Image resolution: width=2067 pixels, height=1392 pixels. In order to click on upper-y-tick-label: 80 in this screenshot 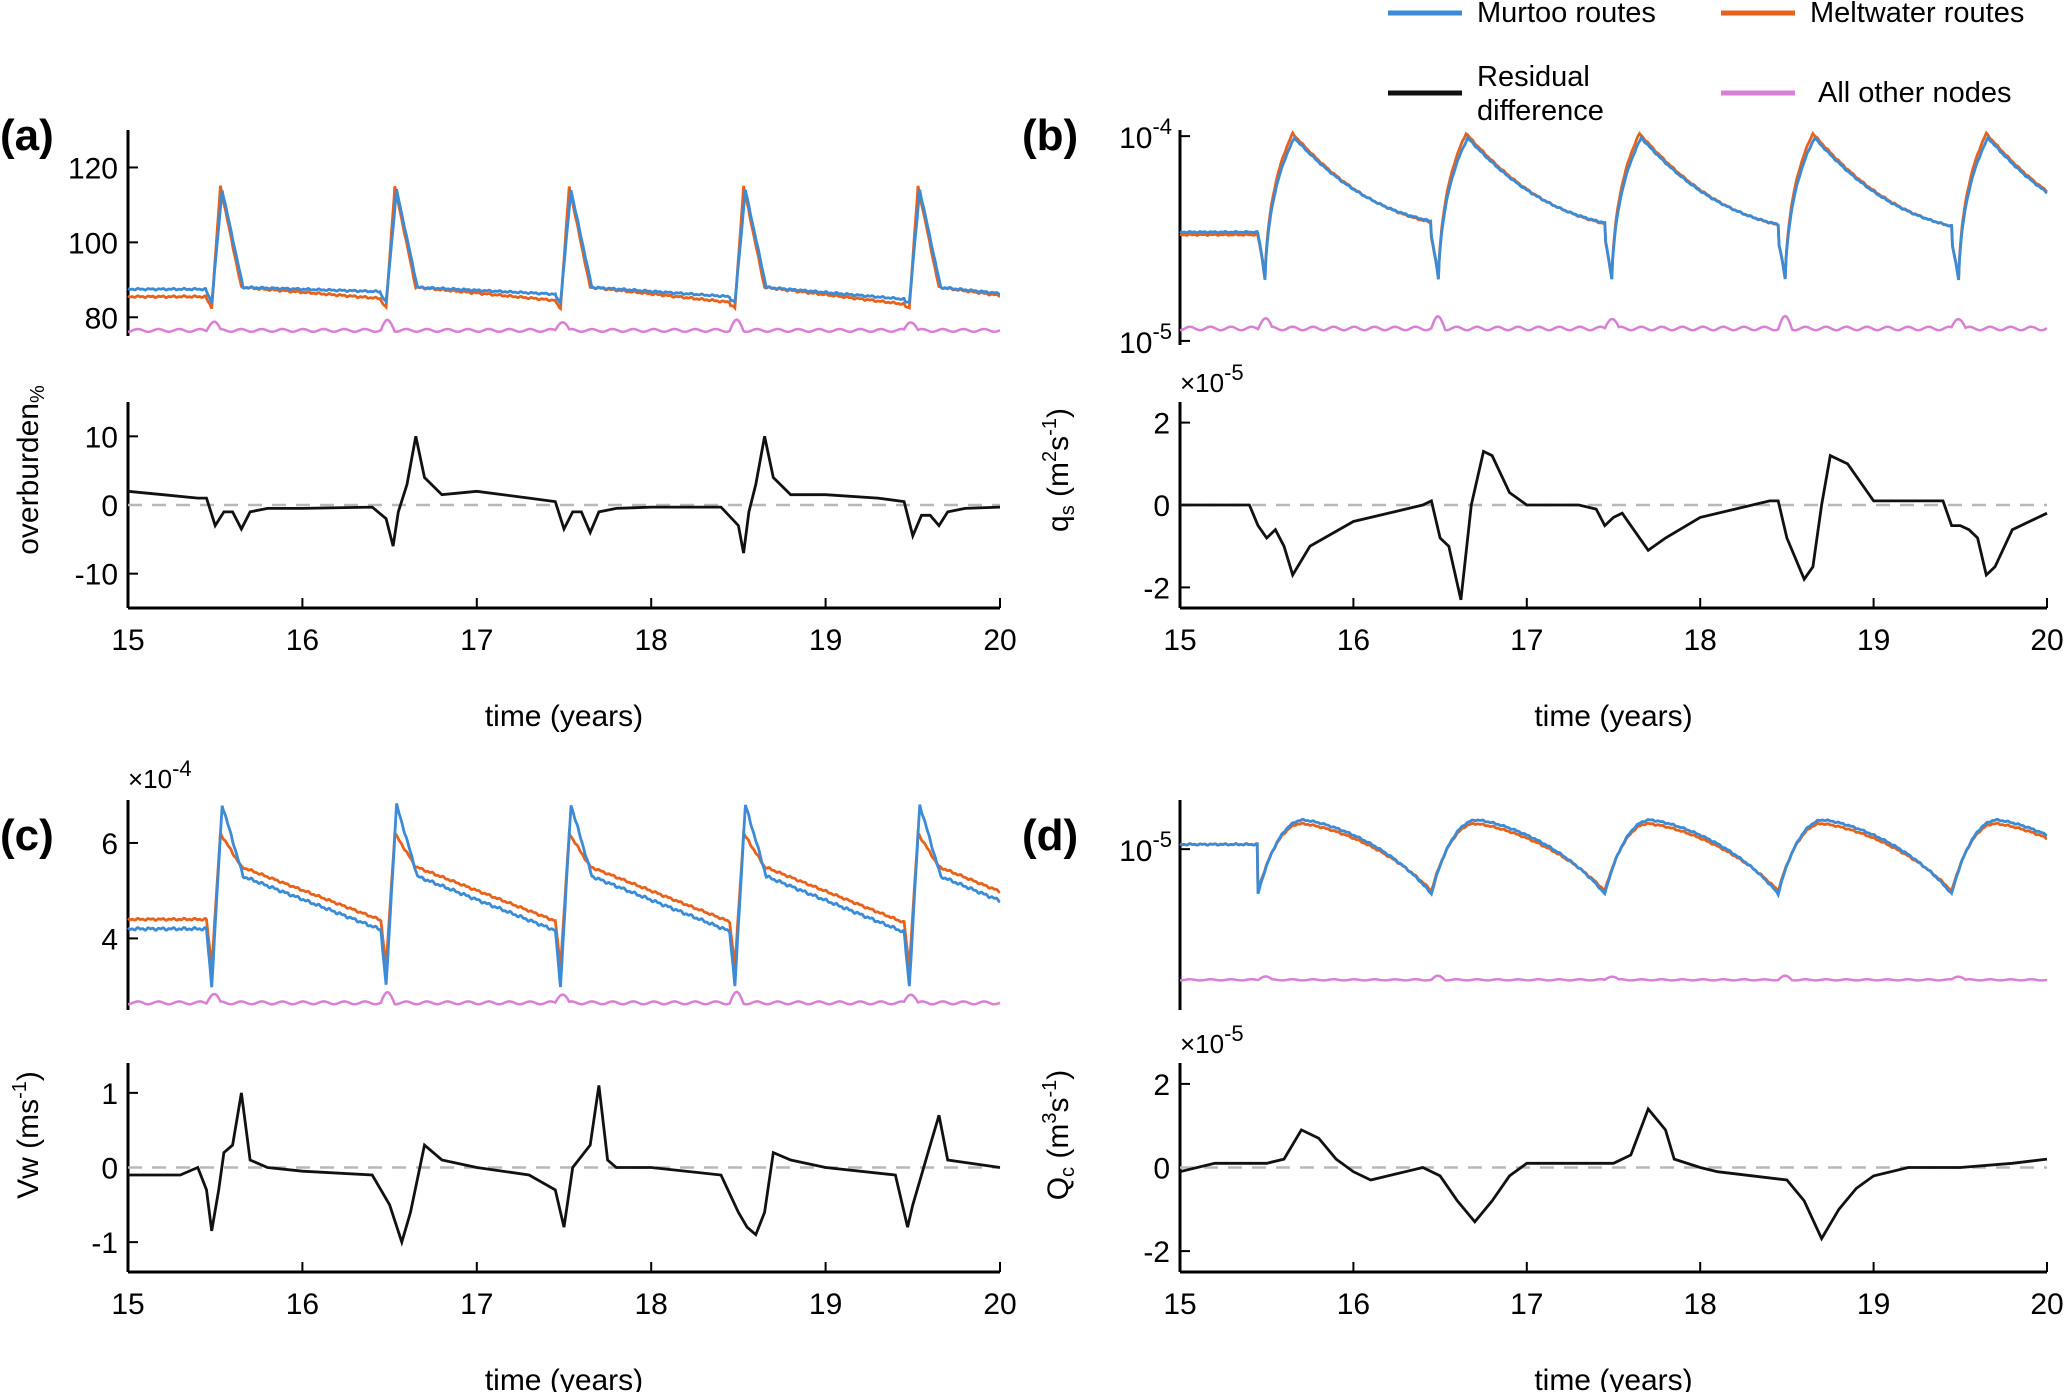, I will do `click(101, 318)`.